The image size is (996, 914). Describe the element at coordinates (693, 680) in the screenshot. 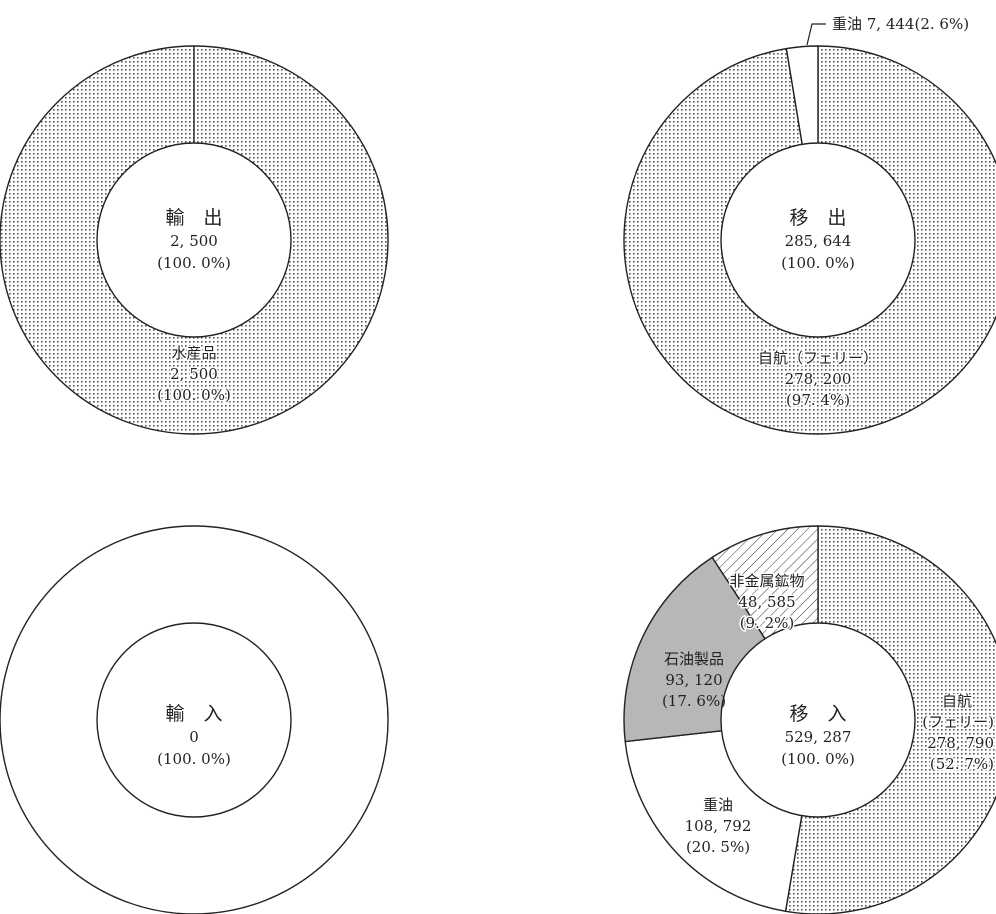

I see `inbound-slice-petro-value: 93, 120` at that location.